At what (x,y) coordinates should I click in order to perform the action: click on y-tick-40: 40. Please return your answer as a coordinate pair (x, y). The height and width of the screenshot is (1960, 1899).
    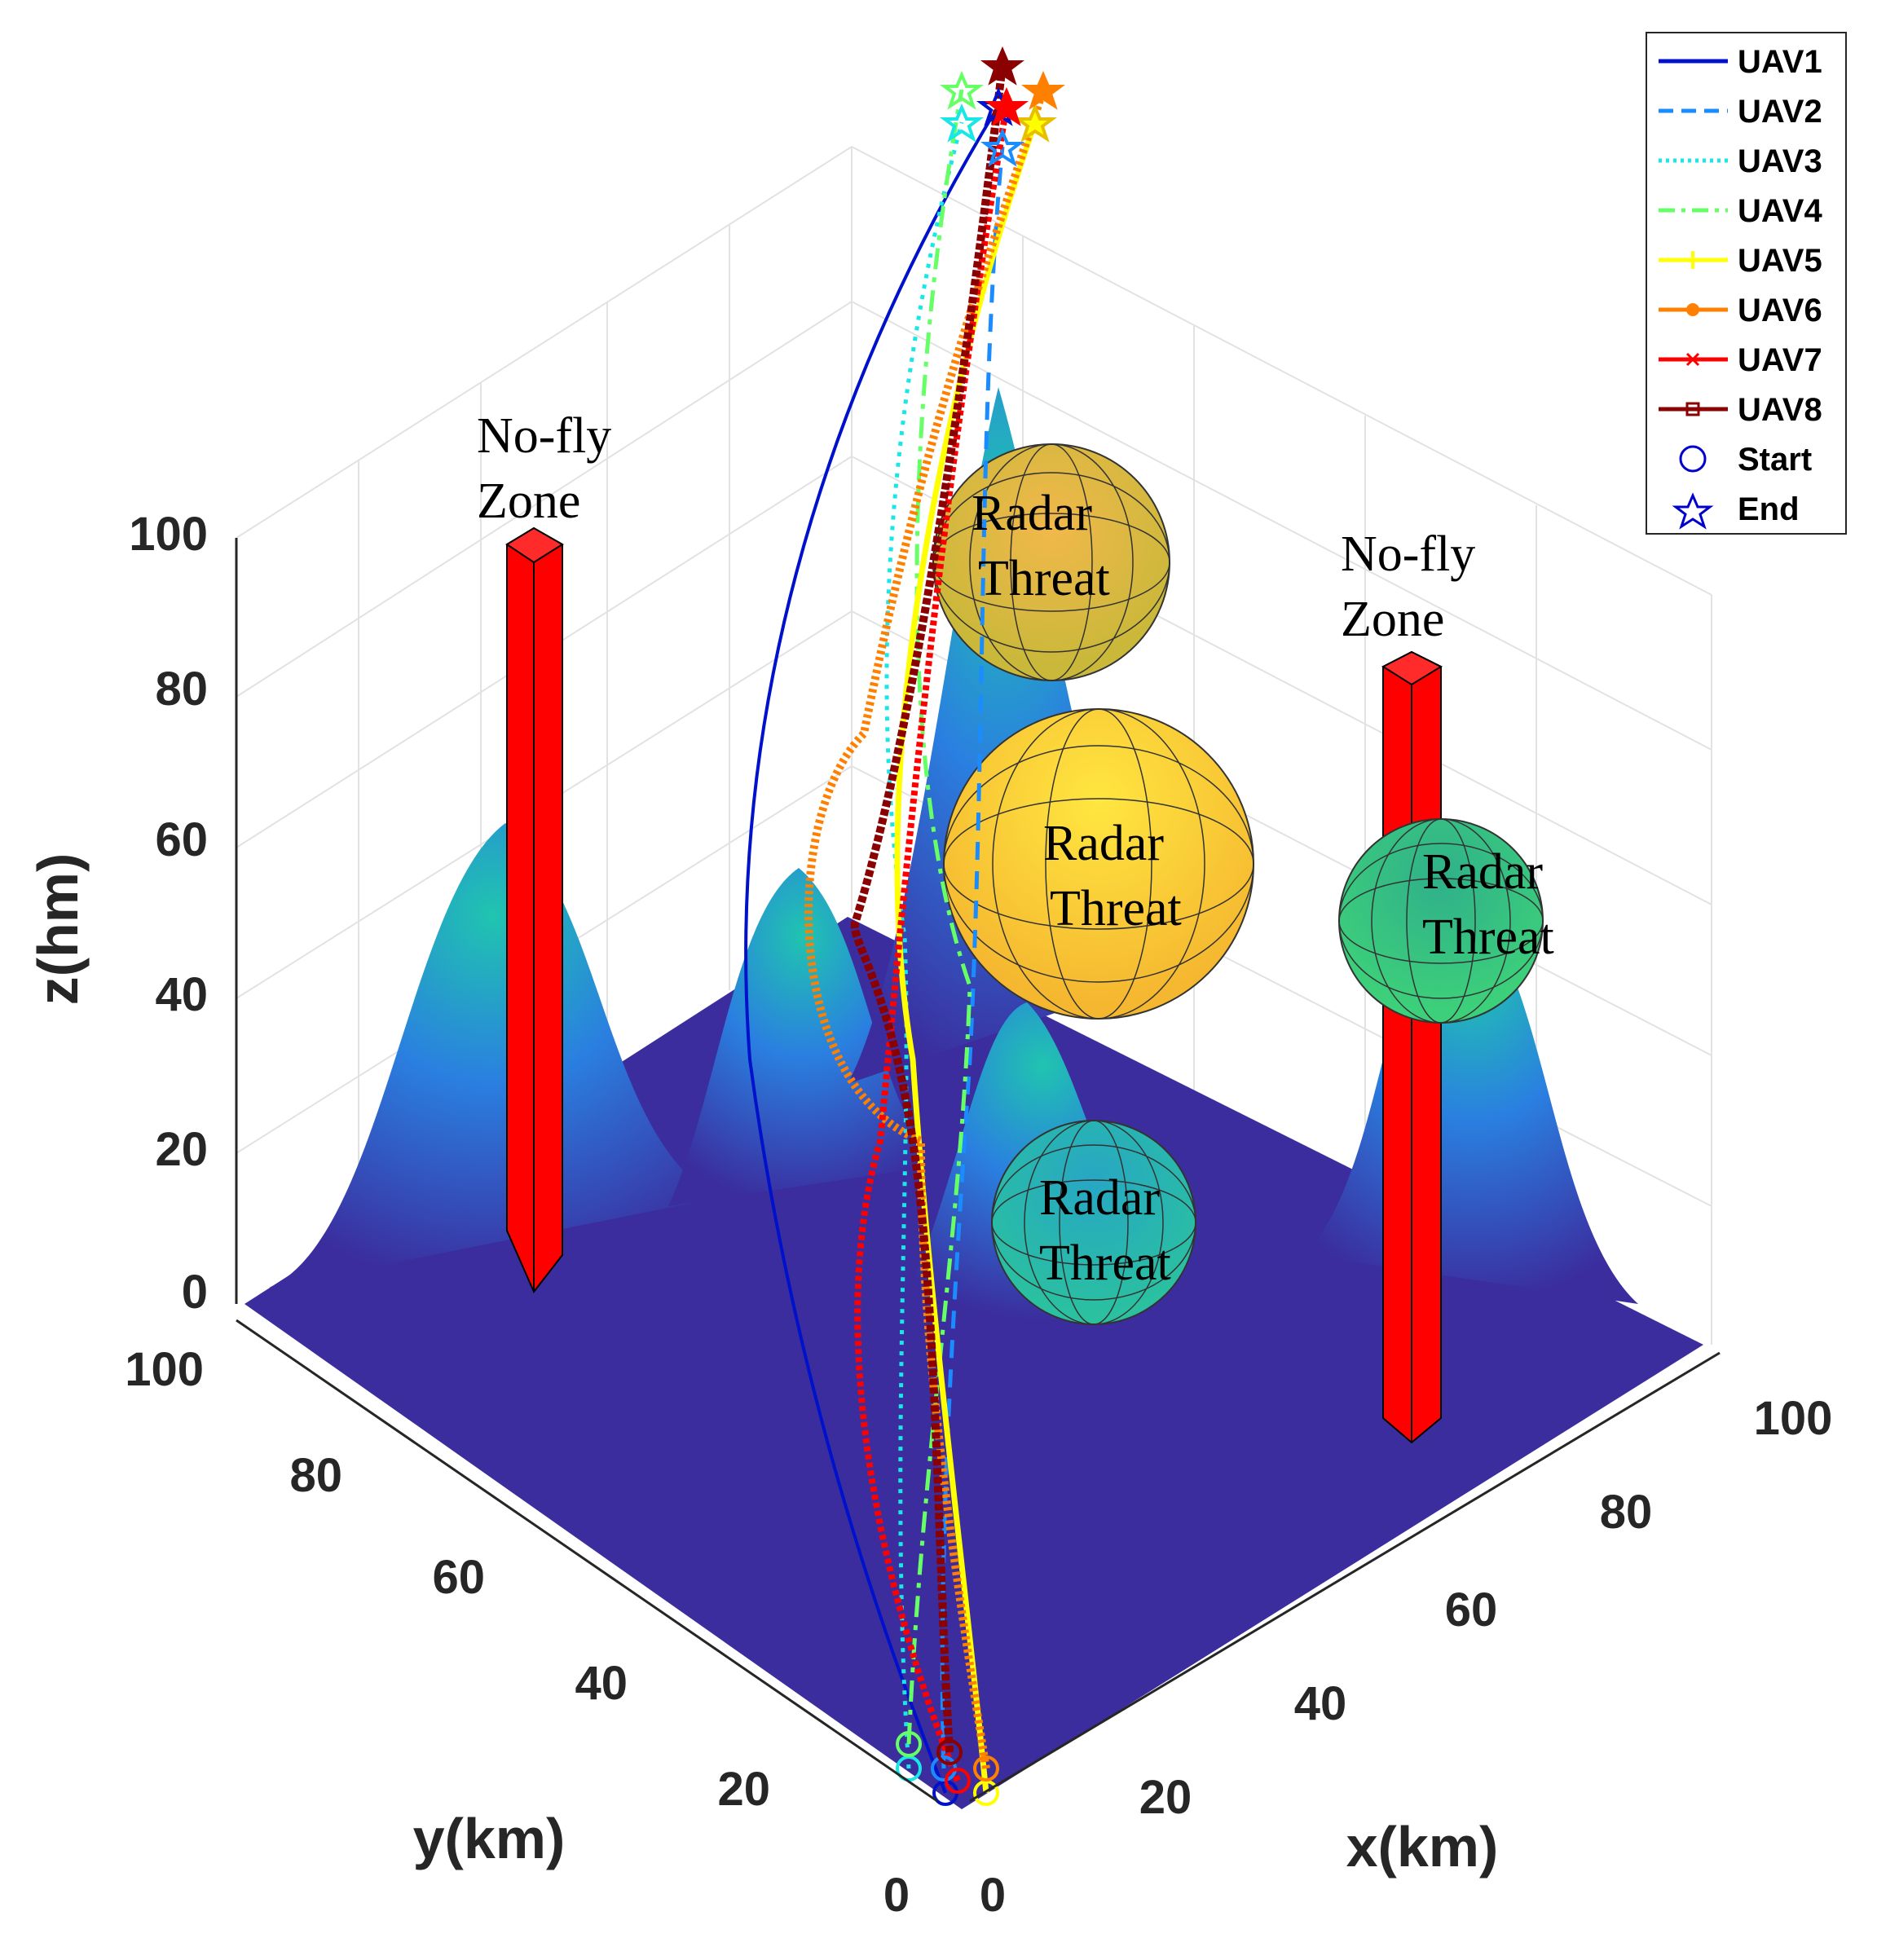
    Looking at the image, I should click on (602, 1683).